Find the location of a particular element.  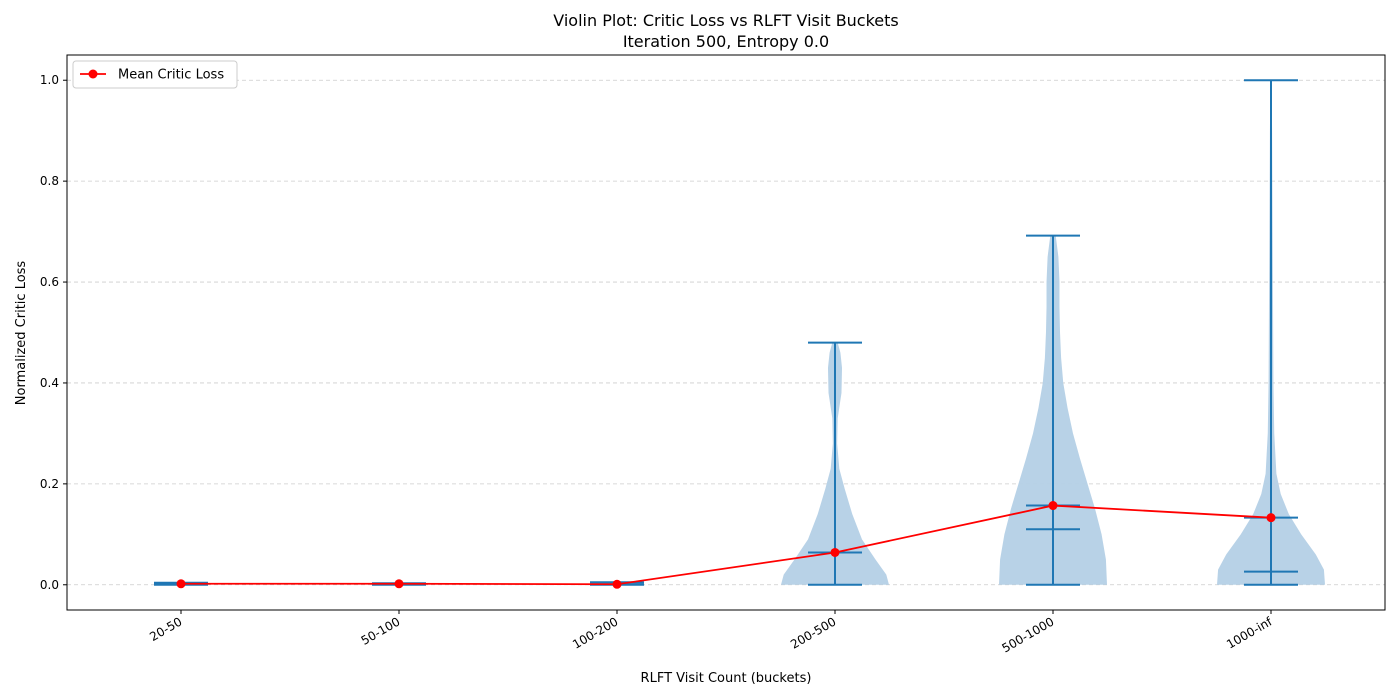

y-tick-label: 1.0 is located at coordinates (49, 80).